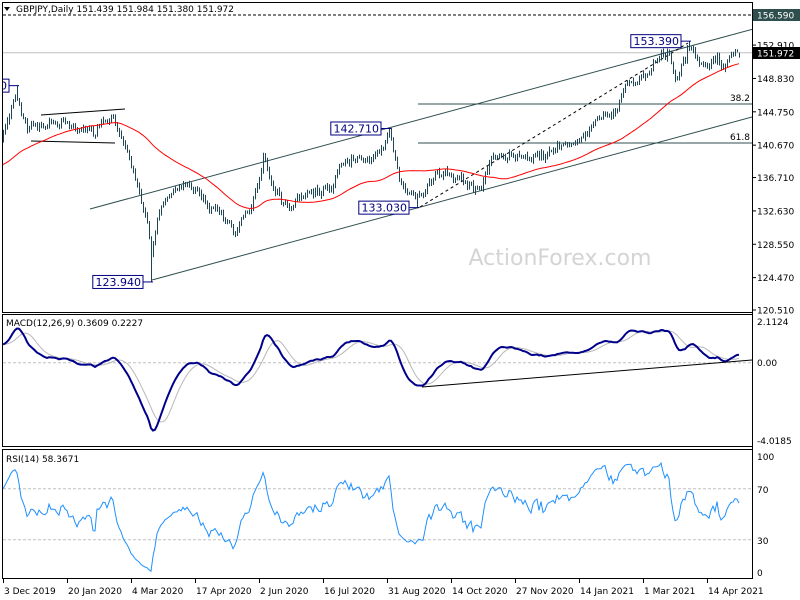  Describe the element at coordinates (775, 147) in the screenshot. I see `price-tick-label: 140.670` at that location.